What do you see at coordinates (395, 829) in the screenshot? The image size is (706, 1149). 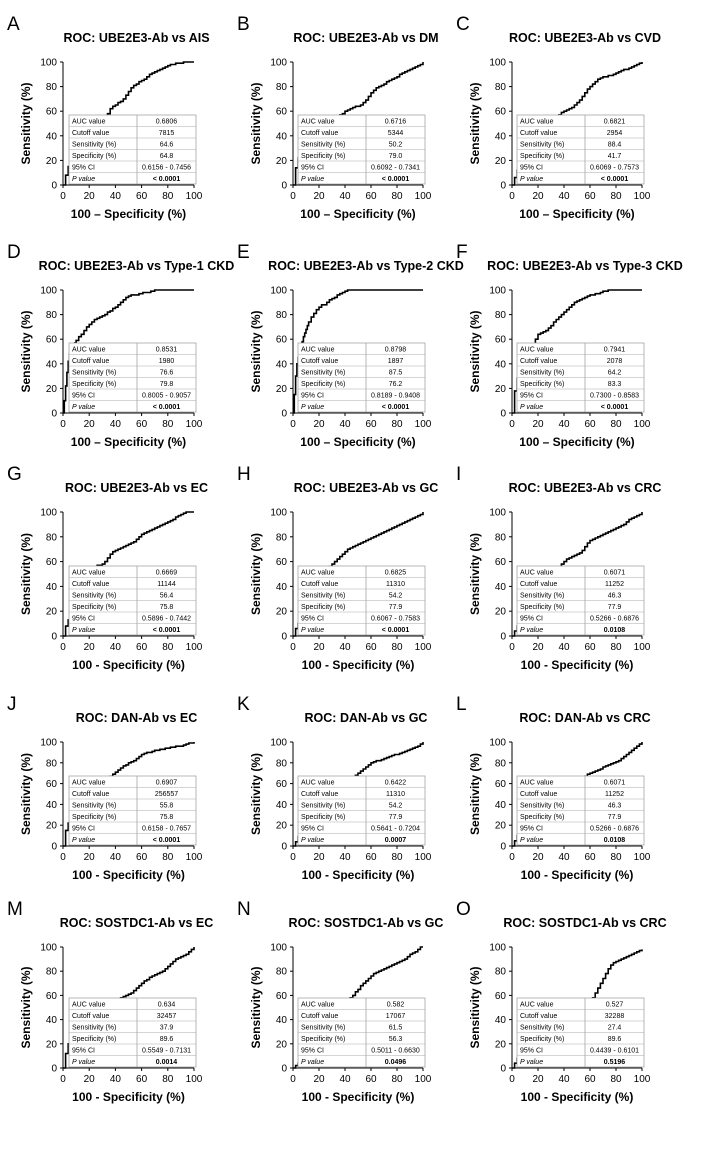 I see `stats-value: 0.5641 - 0.7204` at bounding box center [395, 829].